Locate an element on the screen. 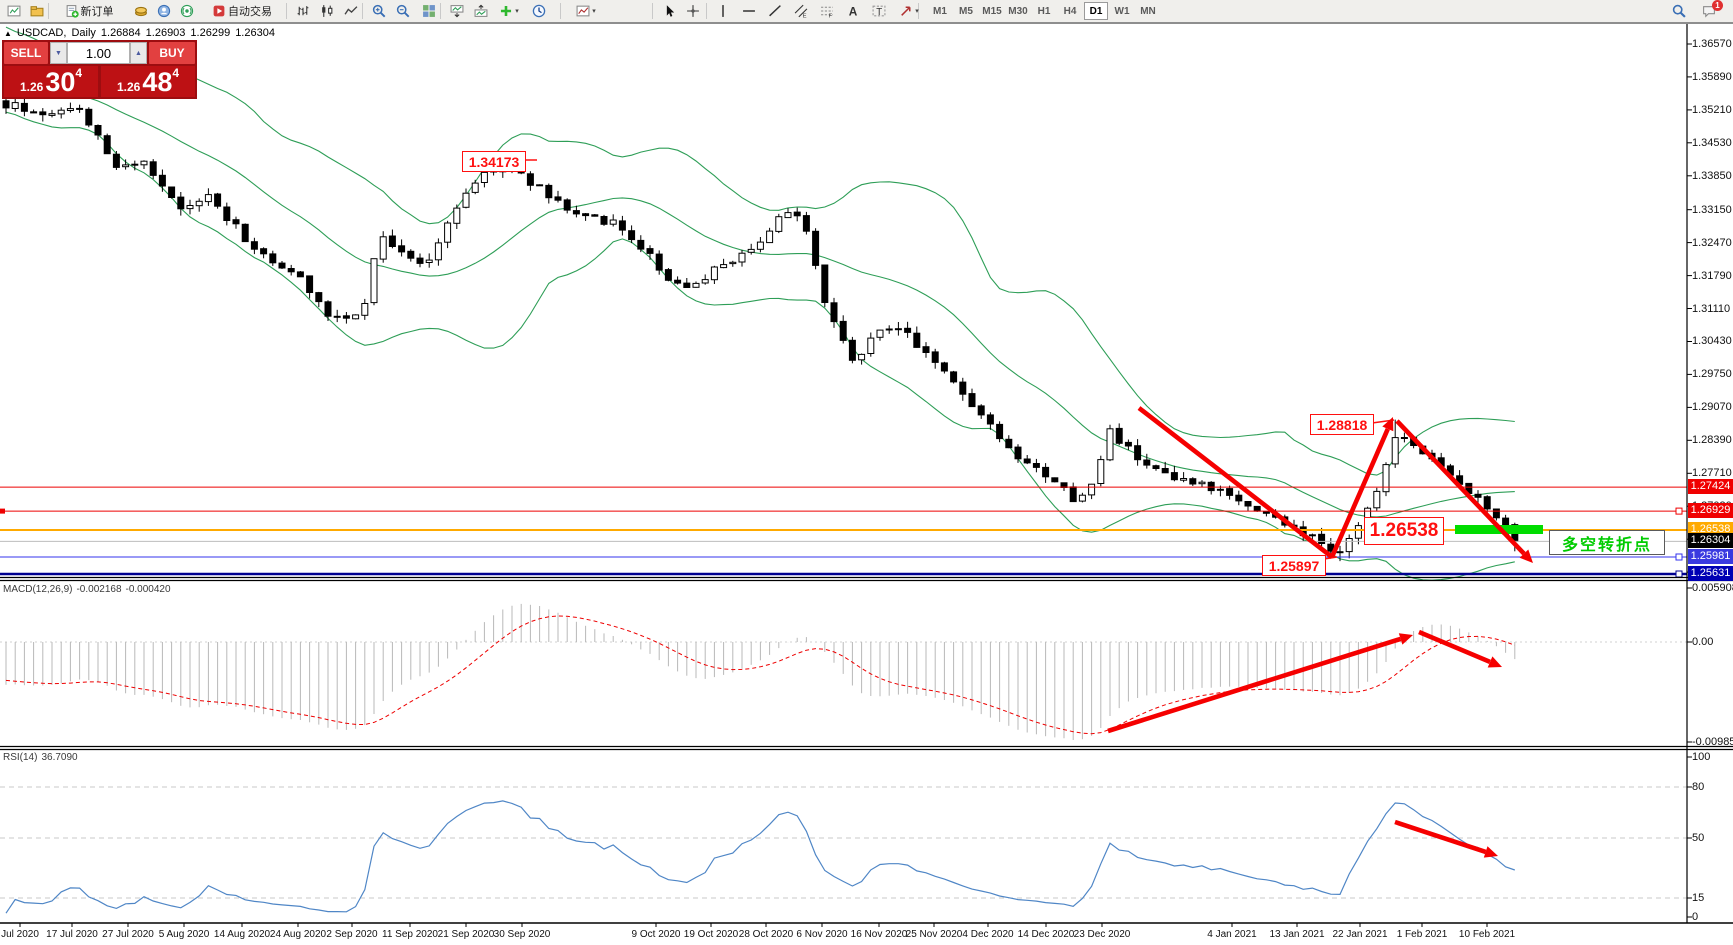  text-label-button: T is located at coordinates (879, 11).